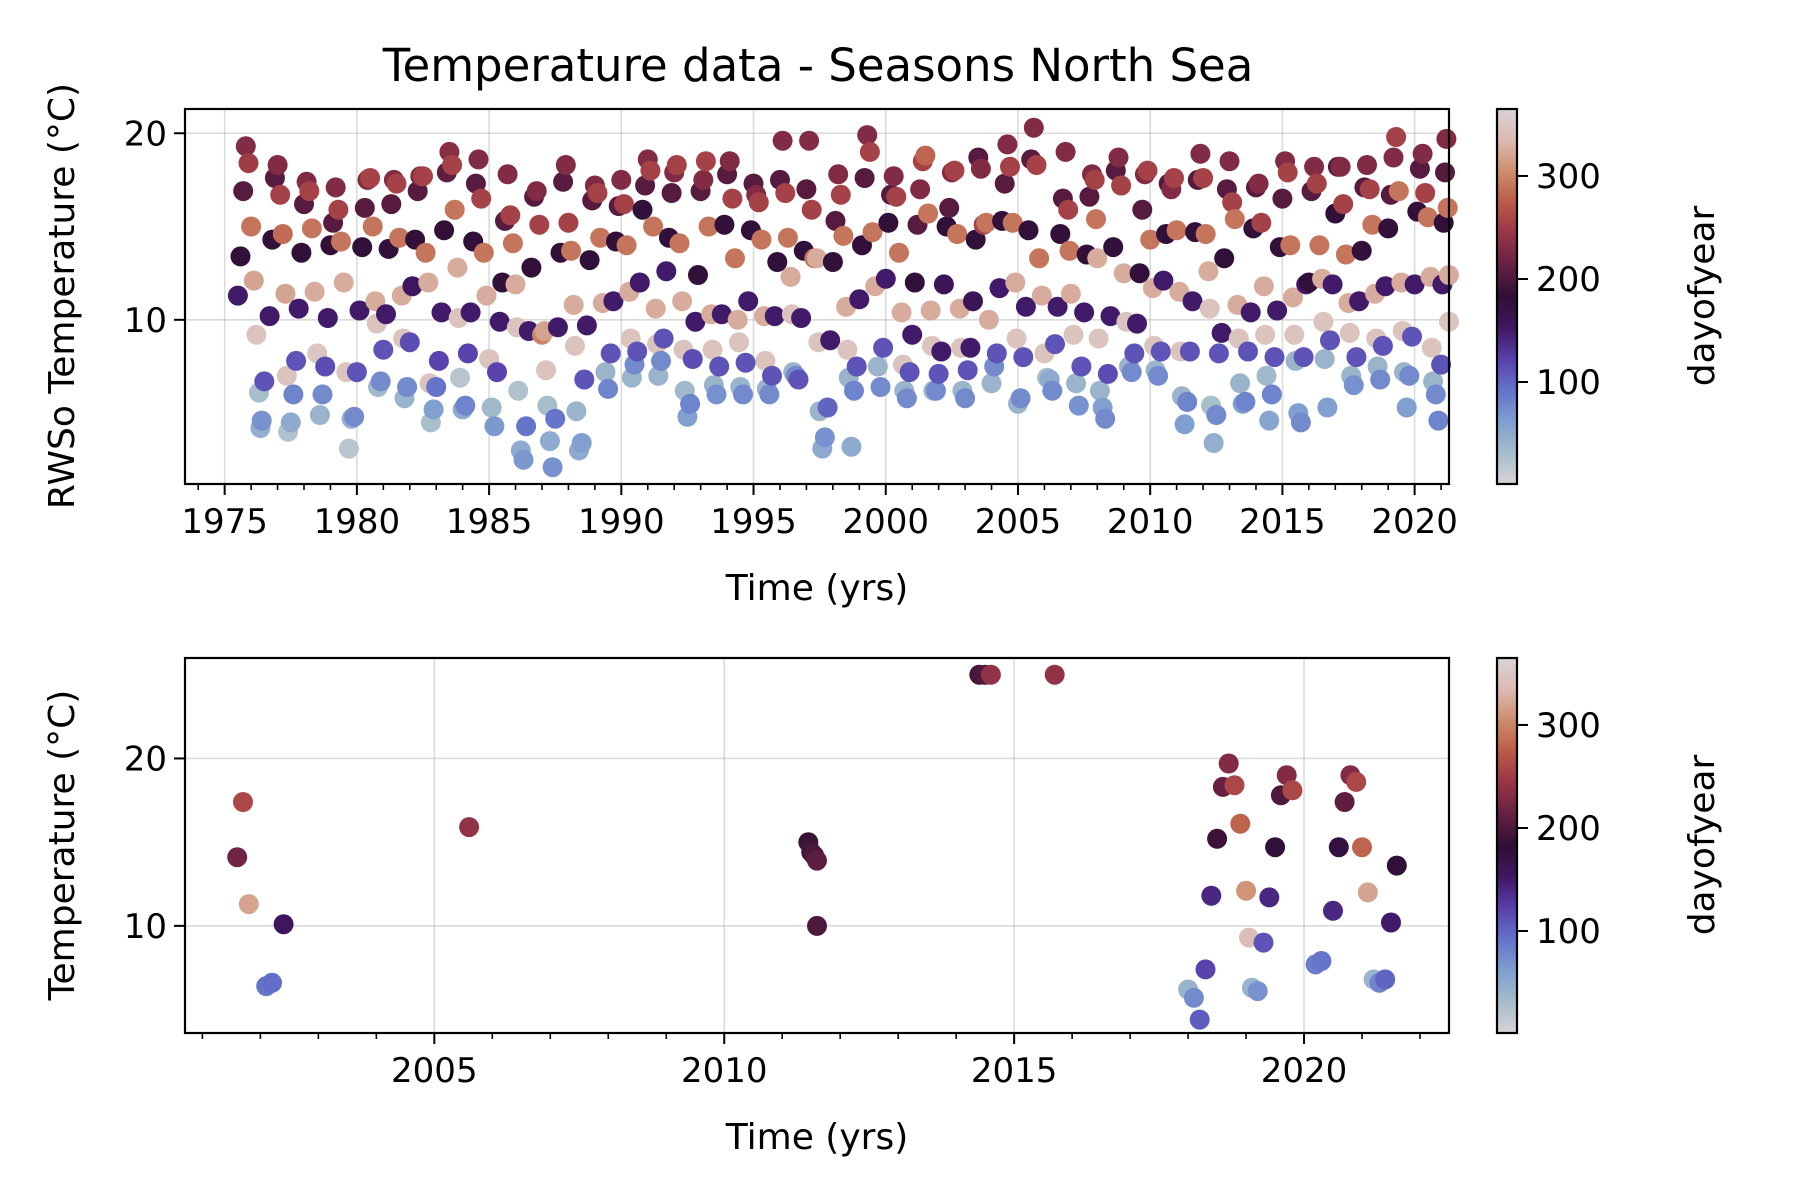  Describe the element at coordinates (1609, 296) in the screenshot. I see `top-colorbar: 100 200 300 dayofyear` at that location.